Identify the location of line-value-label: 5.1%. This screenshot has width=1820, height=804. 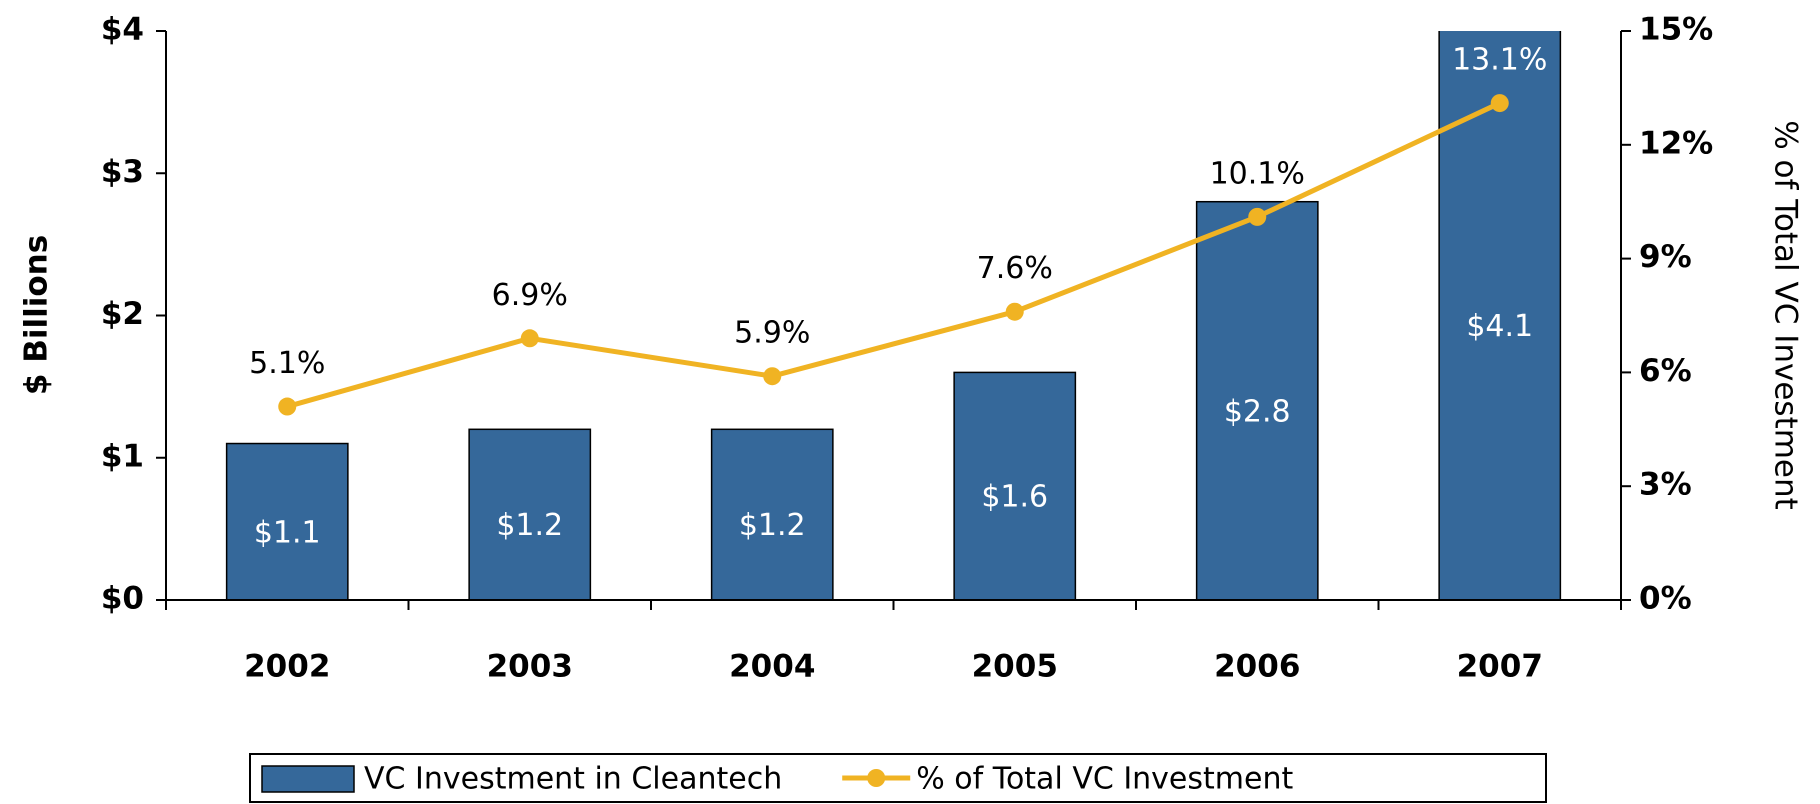
(287, 363).